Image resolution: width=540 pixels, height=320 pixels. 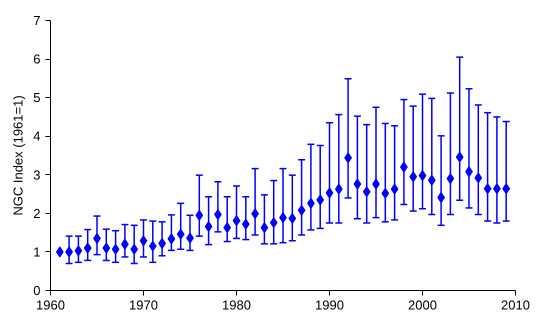 I want to click on x-tick-label: 1980, so click(x=236, y=305).